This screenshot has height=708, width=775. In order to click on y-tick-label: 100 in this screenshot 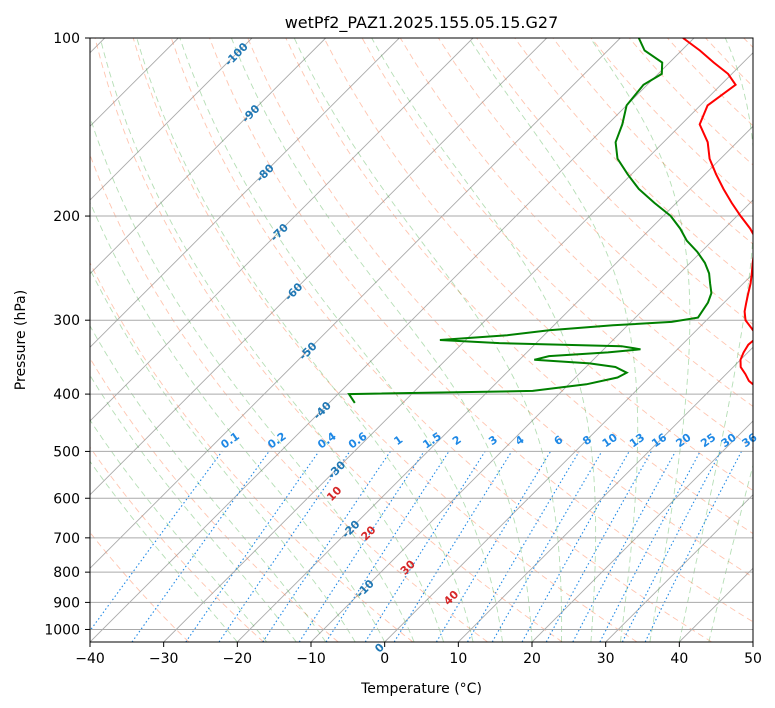, I will do `click(66, 39)`.